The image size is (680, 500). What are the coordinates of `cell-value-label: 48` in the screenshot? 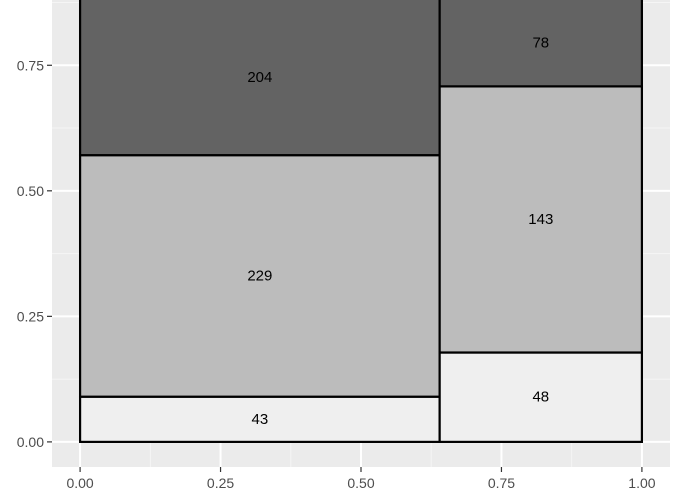 It's located at (540, 397).